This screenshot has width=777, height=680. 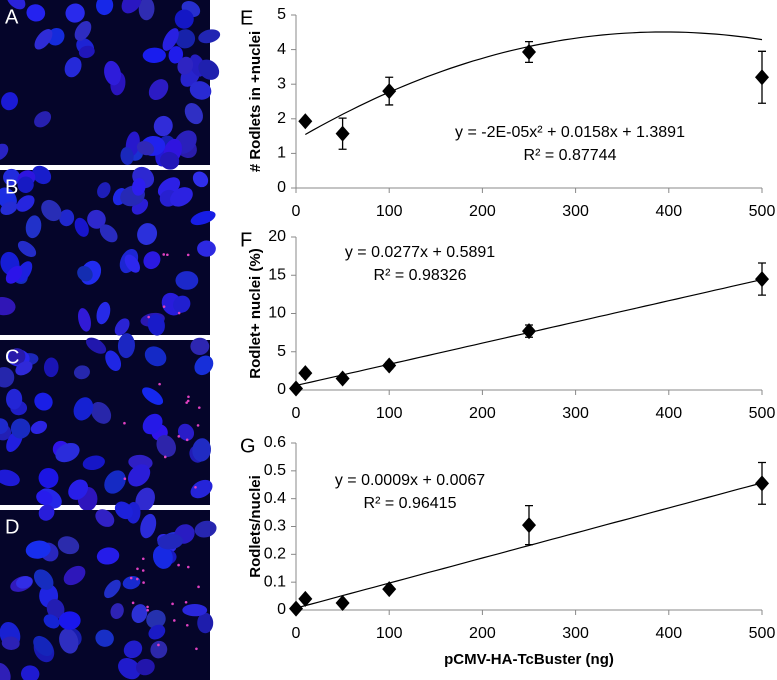 What do you see at coordinates (275, 581) in the screenshot?
I see `y-tick-label: 0.1` at bounding box center [275, 581].